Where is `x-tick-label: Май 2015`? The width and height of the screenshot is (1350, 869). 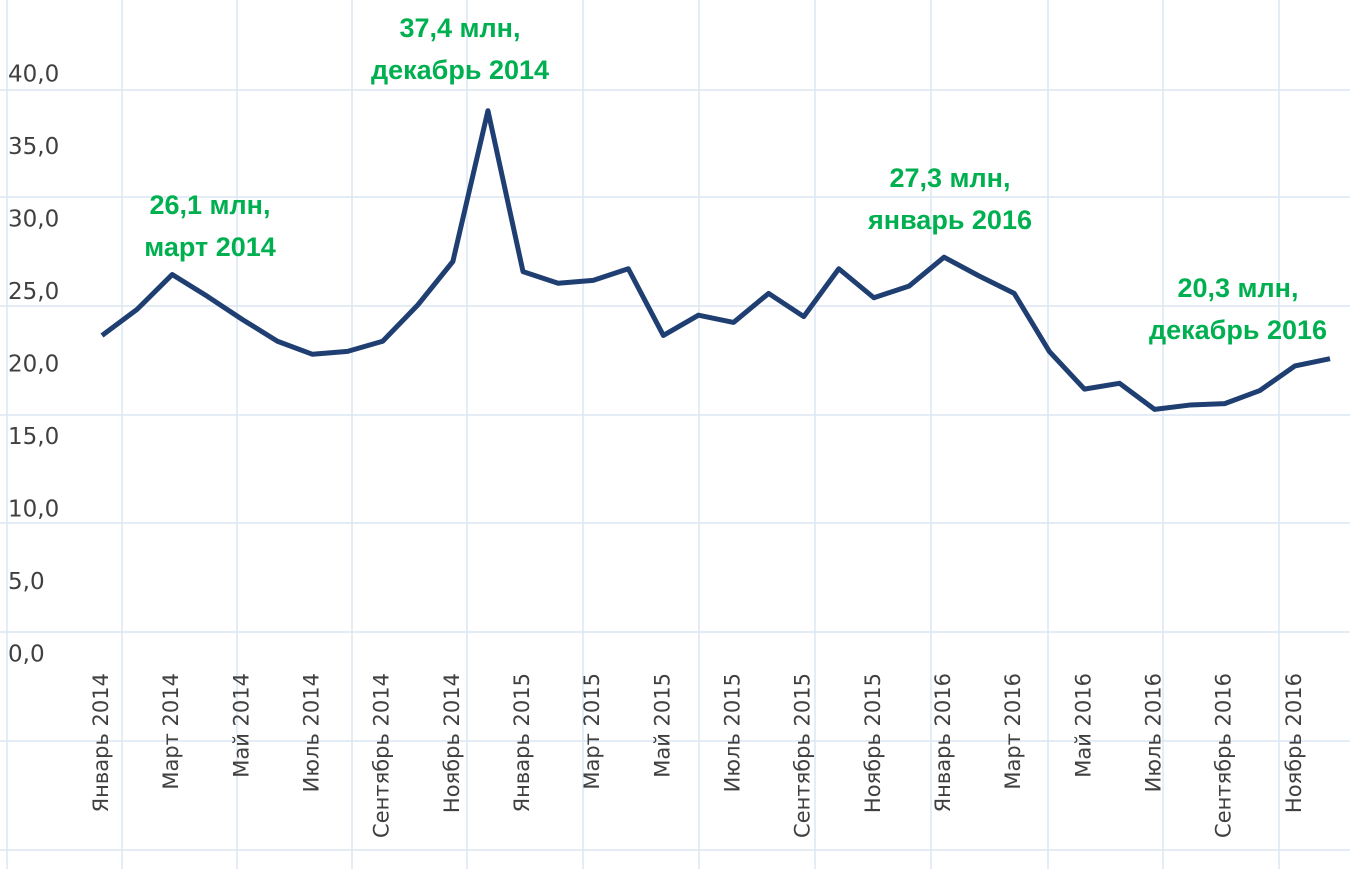 x-tick-label: Май 2015 is located at coordinates (662, 725).